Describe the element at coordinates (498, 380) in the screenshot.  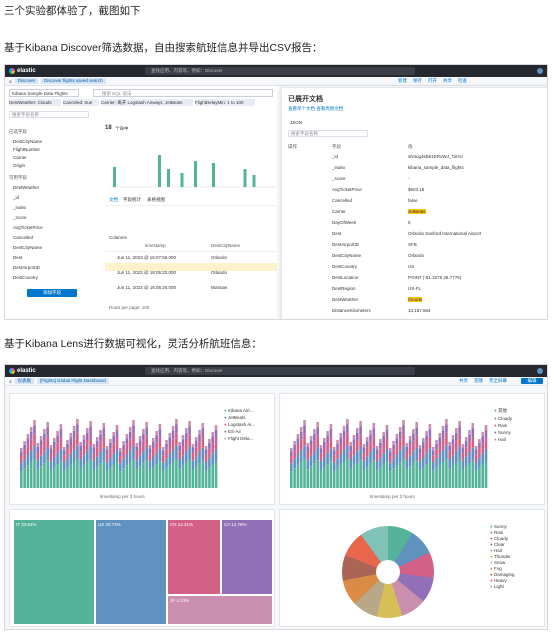
I see `fullscreen-link: 完全屏幕` at that location.